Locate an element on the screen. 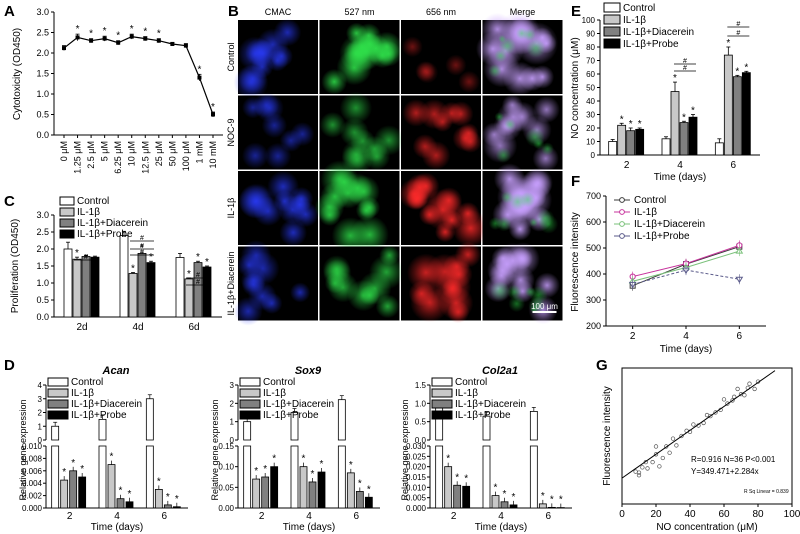 The width and height of the screenshot is (800, 534). panel-c-x-tick-label: 2d is located at coordinates (81, 327).